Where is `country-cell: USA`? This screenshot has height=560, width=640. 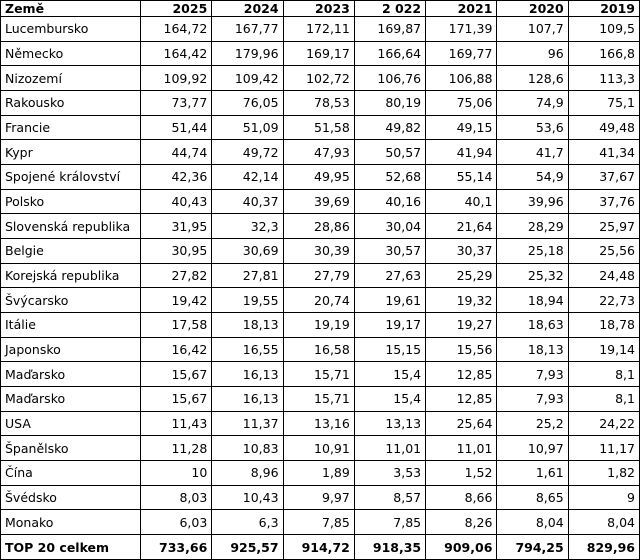
country-cell: USA is located at coordinates (70, 423).